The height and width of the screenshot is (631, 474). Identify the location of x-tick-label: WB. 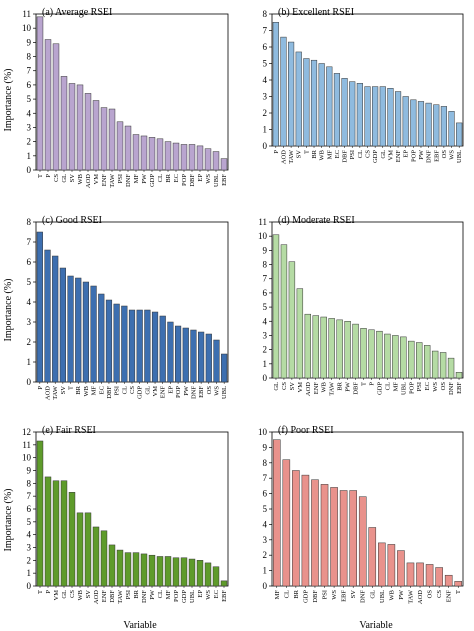
(80, 178).